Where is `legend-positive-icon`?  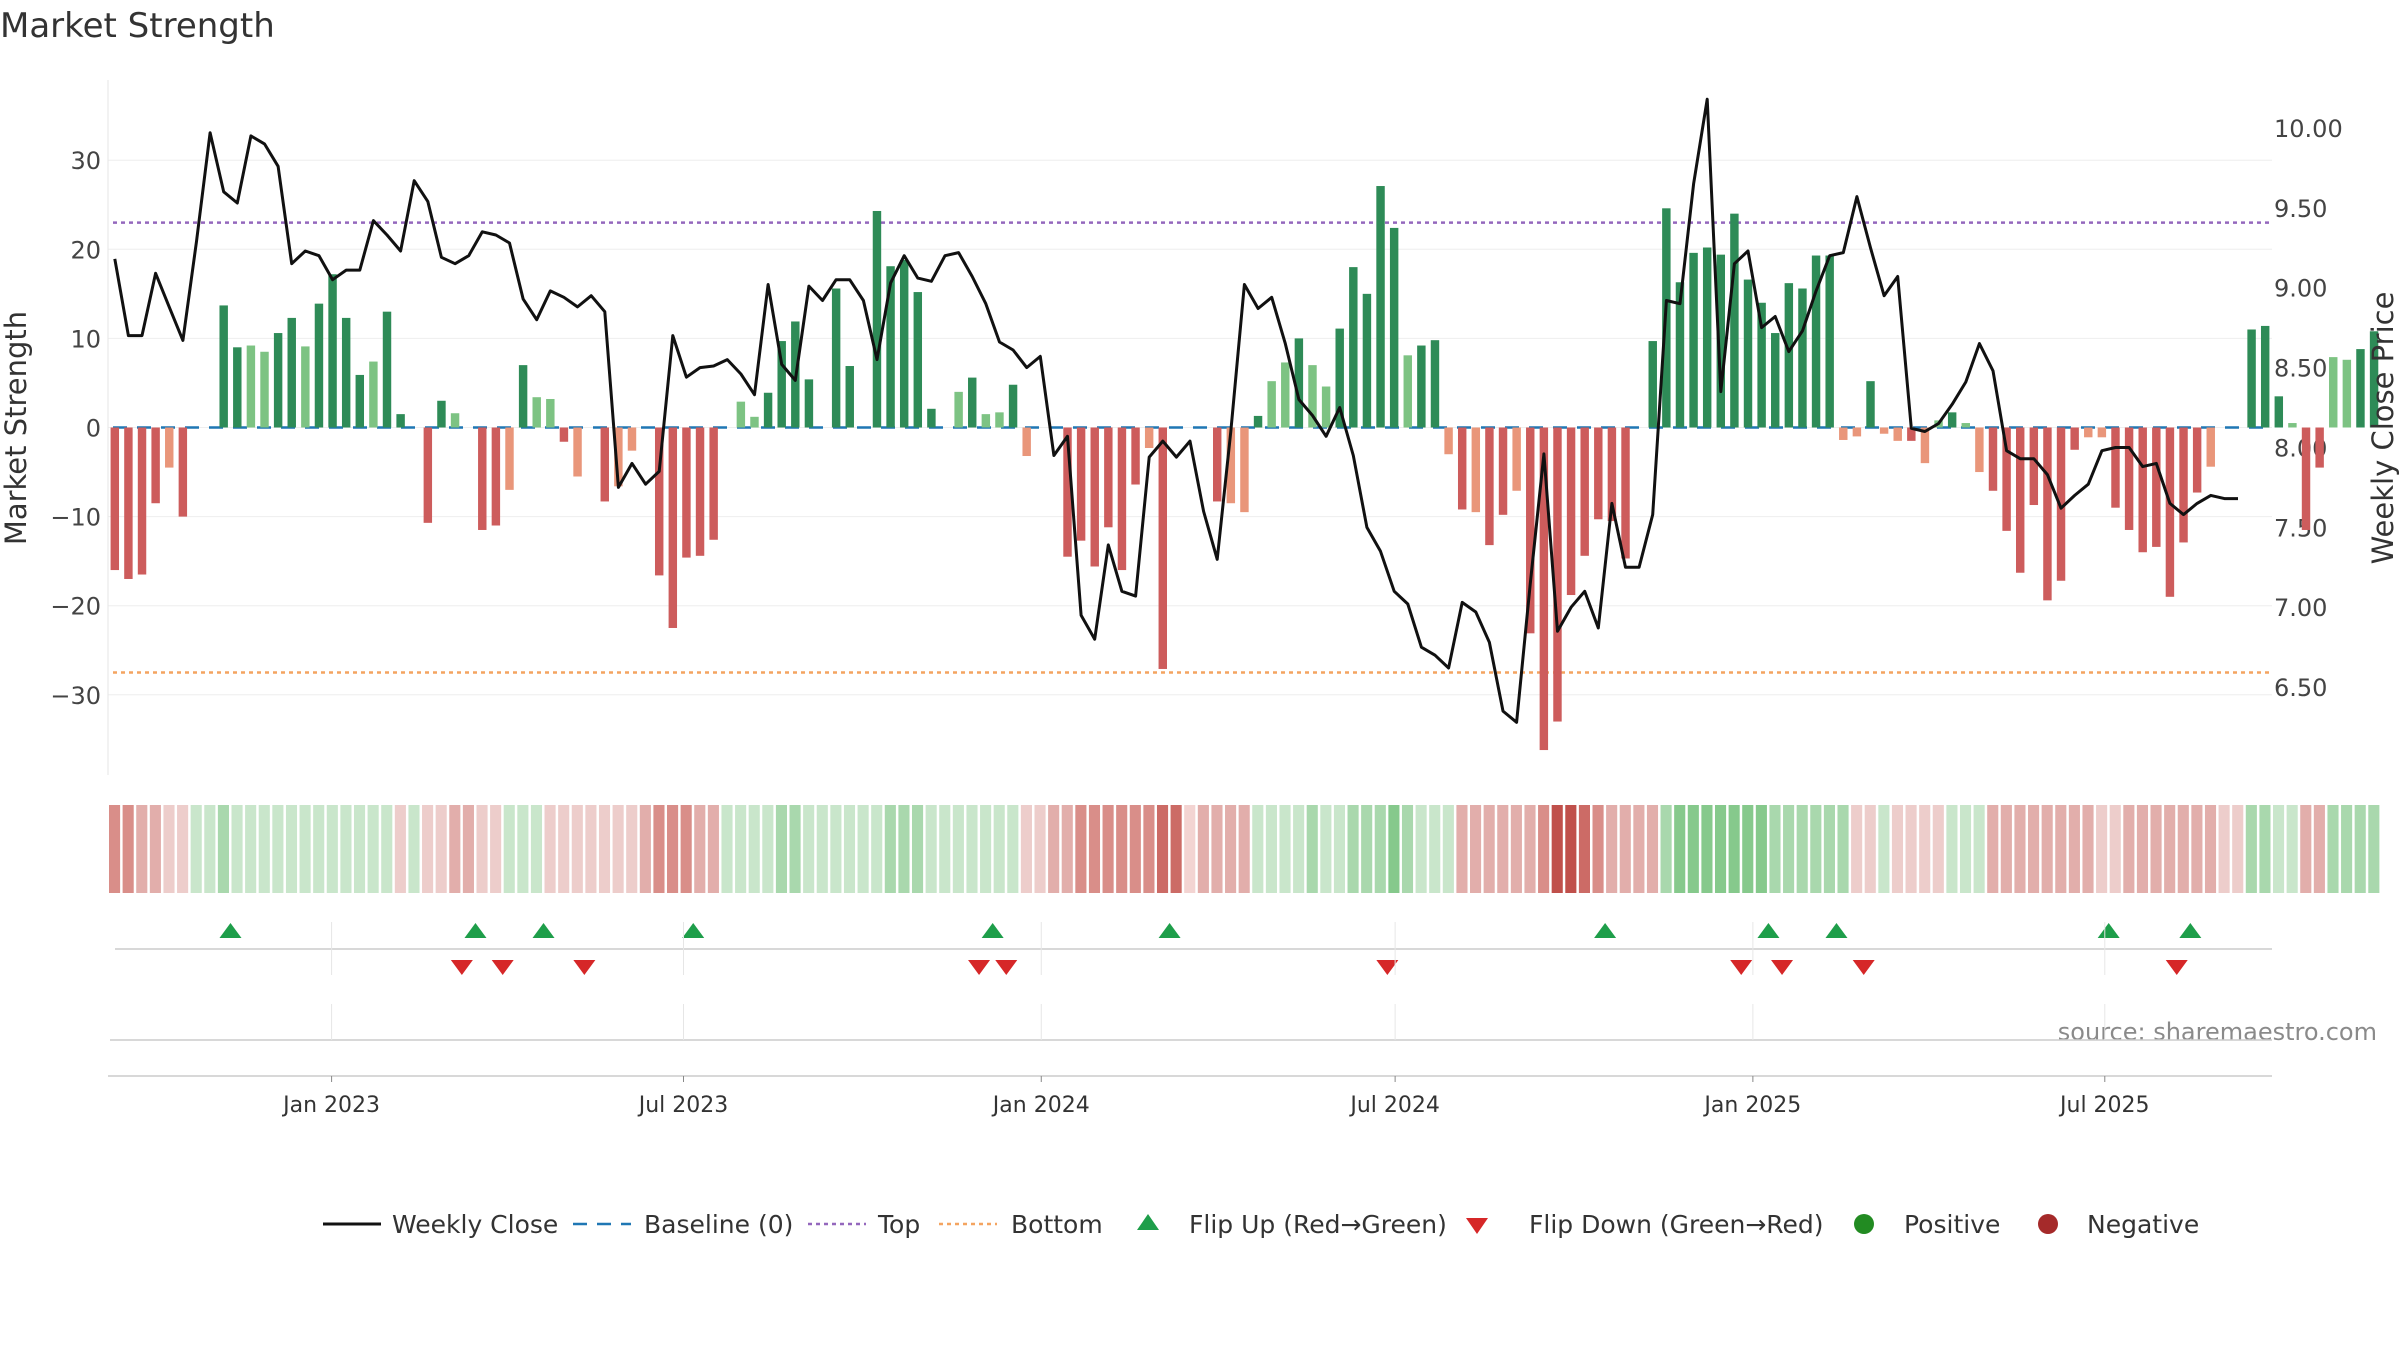 legend-positive-icon is located at coordinates (1864, 1224).